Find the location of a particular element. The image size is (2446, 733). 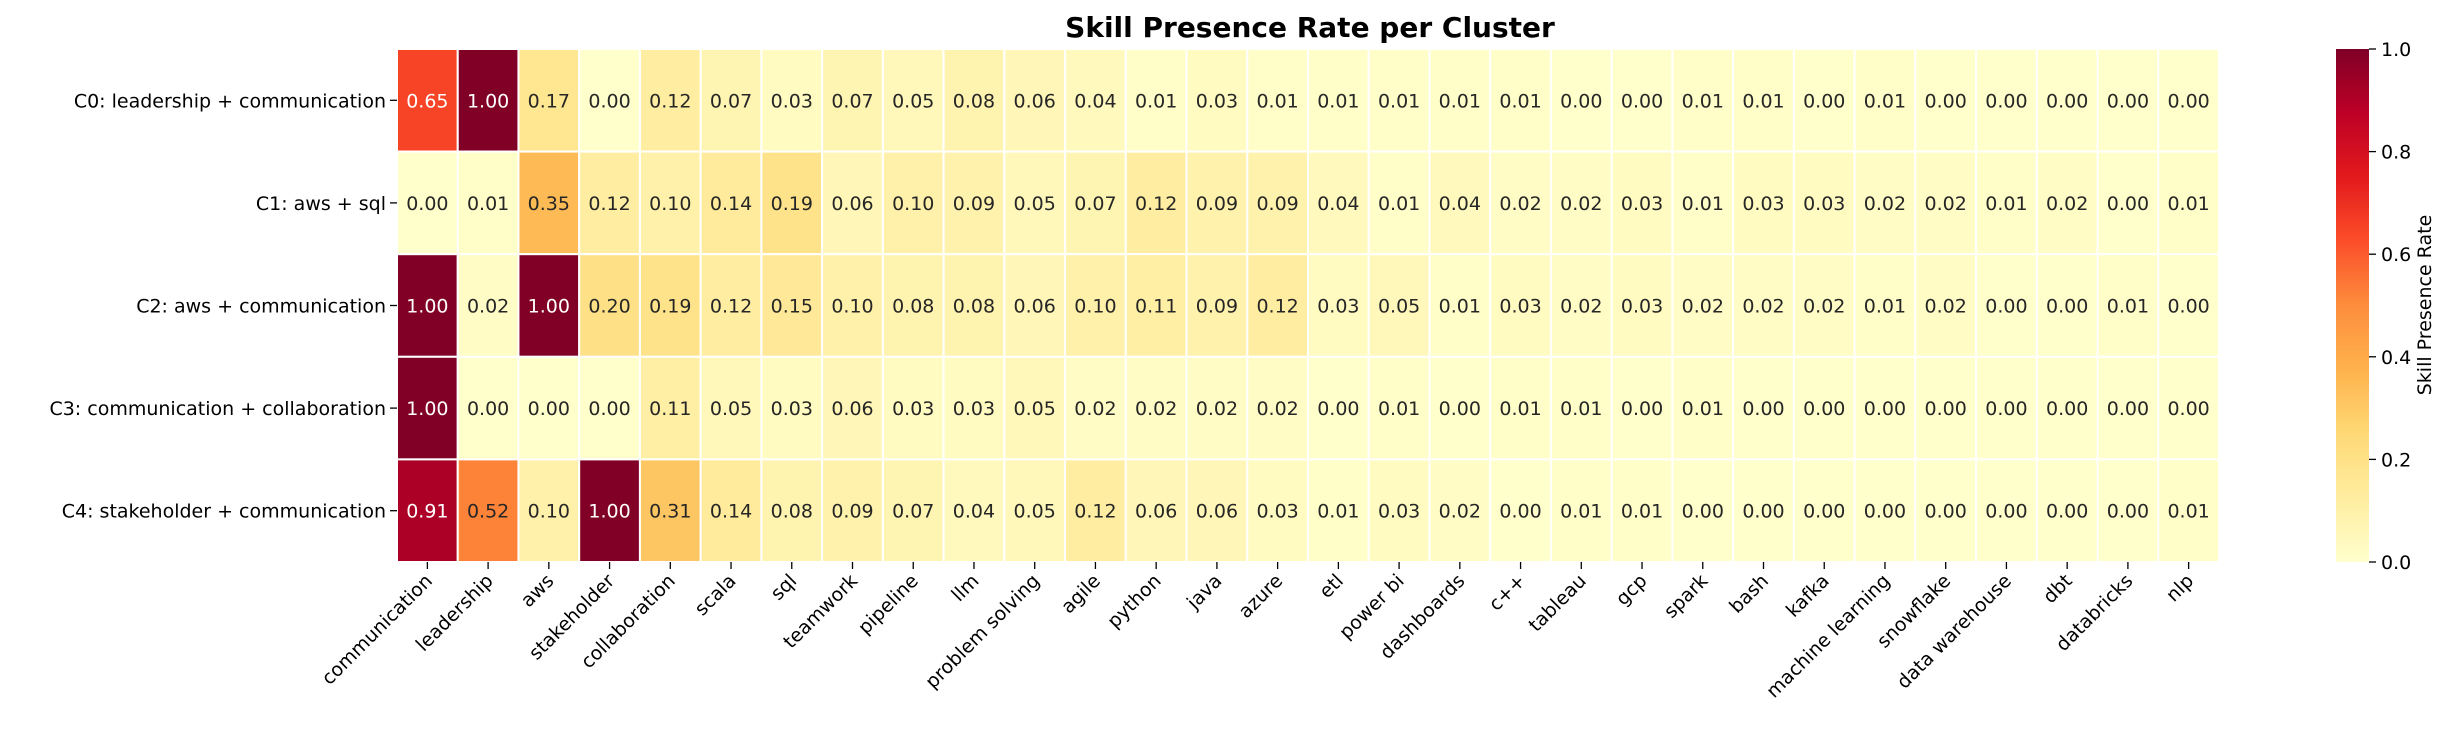

column-label: sql is located at coordinates (783, 587).